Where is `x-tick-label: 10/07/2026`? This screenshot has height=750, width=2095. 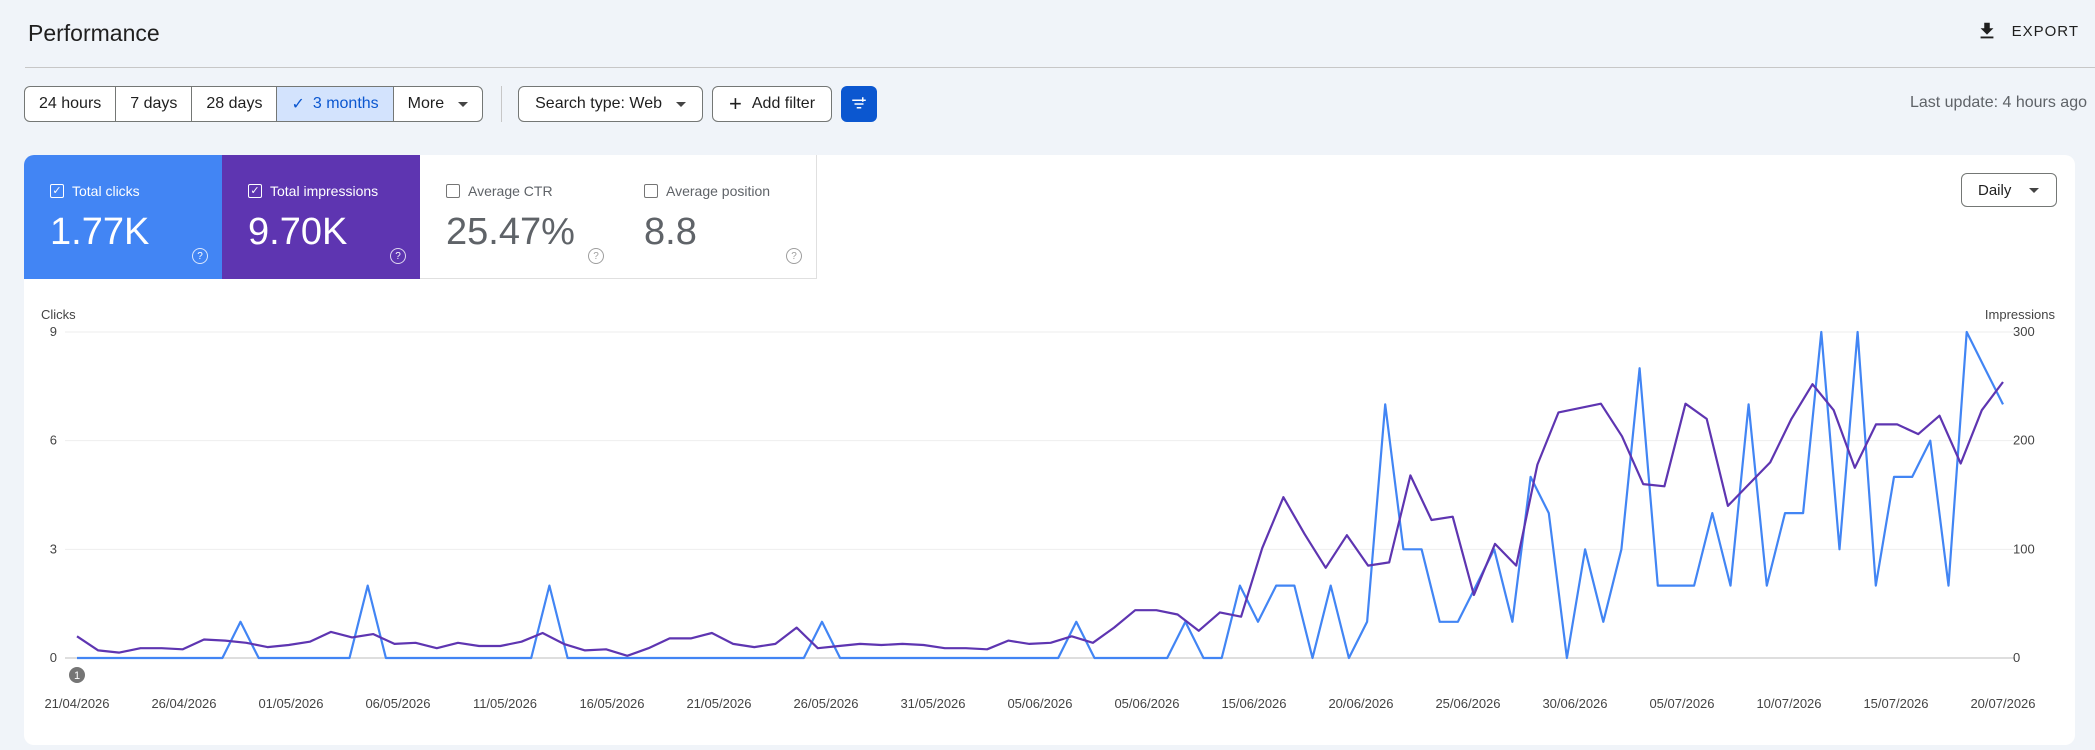 x-tick-label: 10/07/2026 is located at coordinates (1788, 703).